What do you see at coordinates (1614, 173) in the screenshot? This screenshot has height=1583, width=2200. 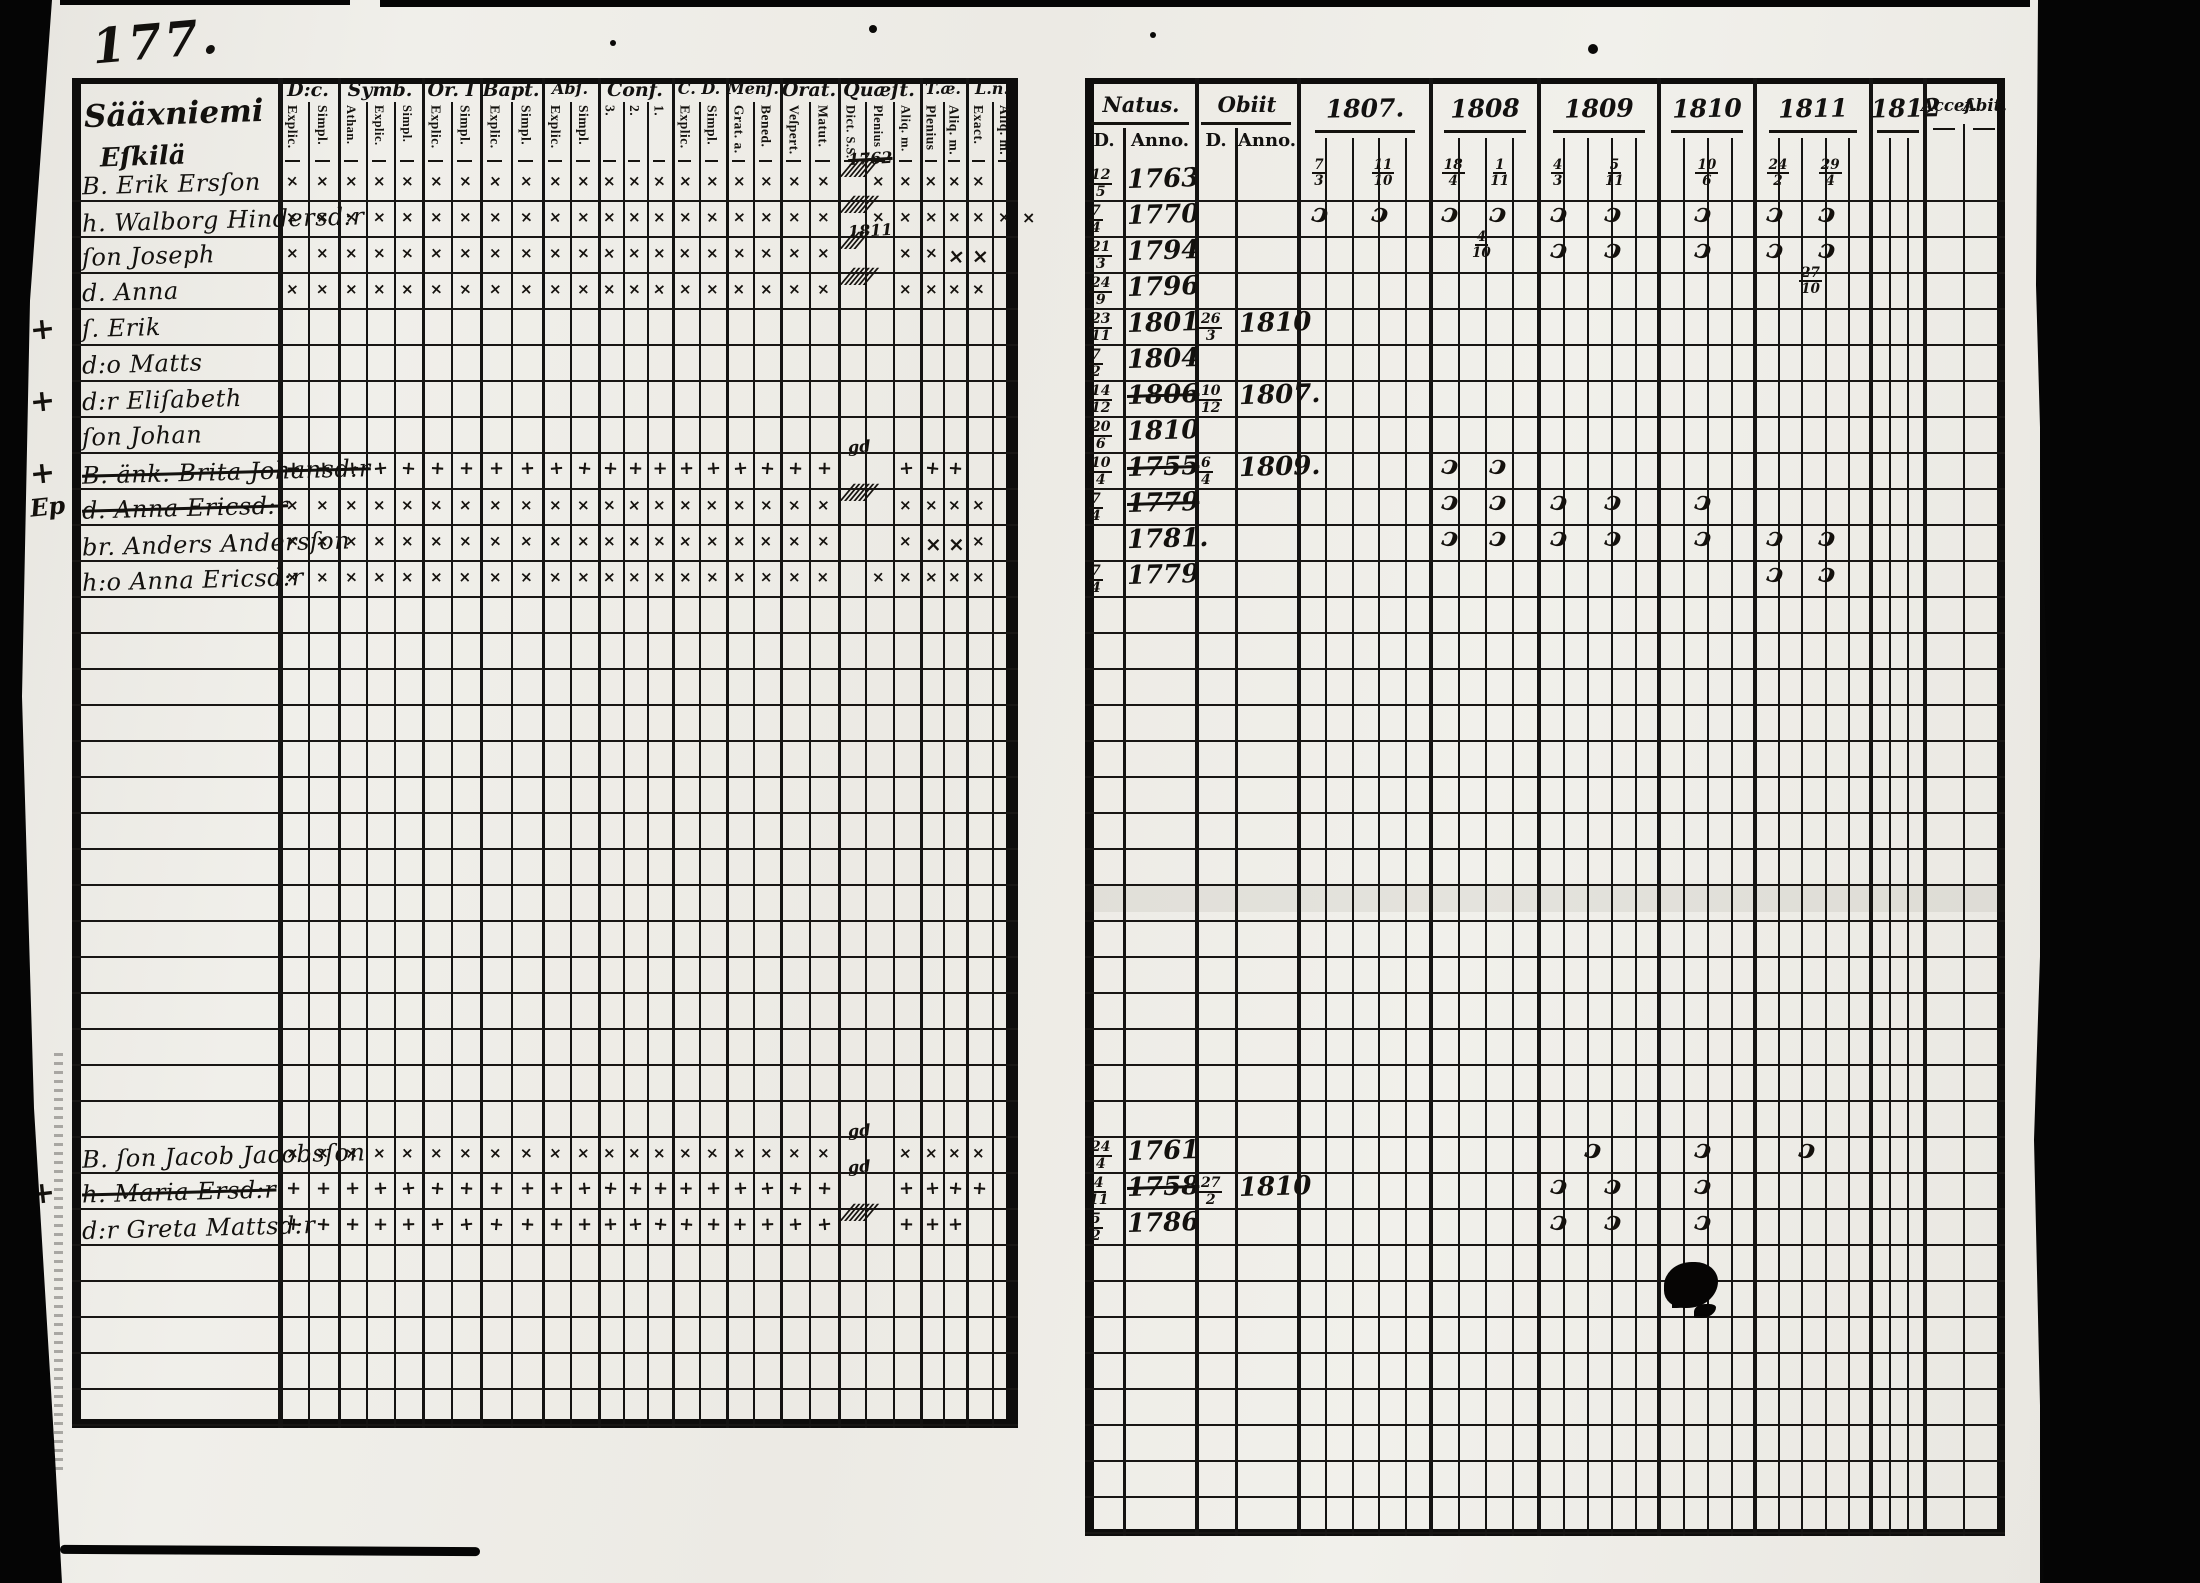 I see `communion-date: 5 11` at bounding box center [1614, 173].